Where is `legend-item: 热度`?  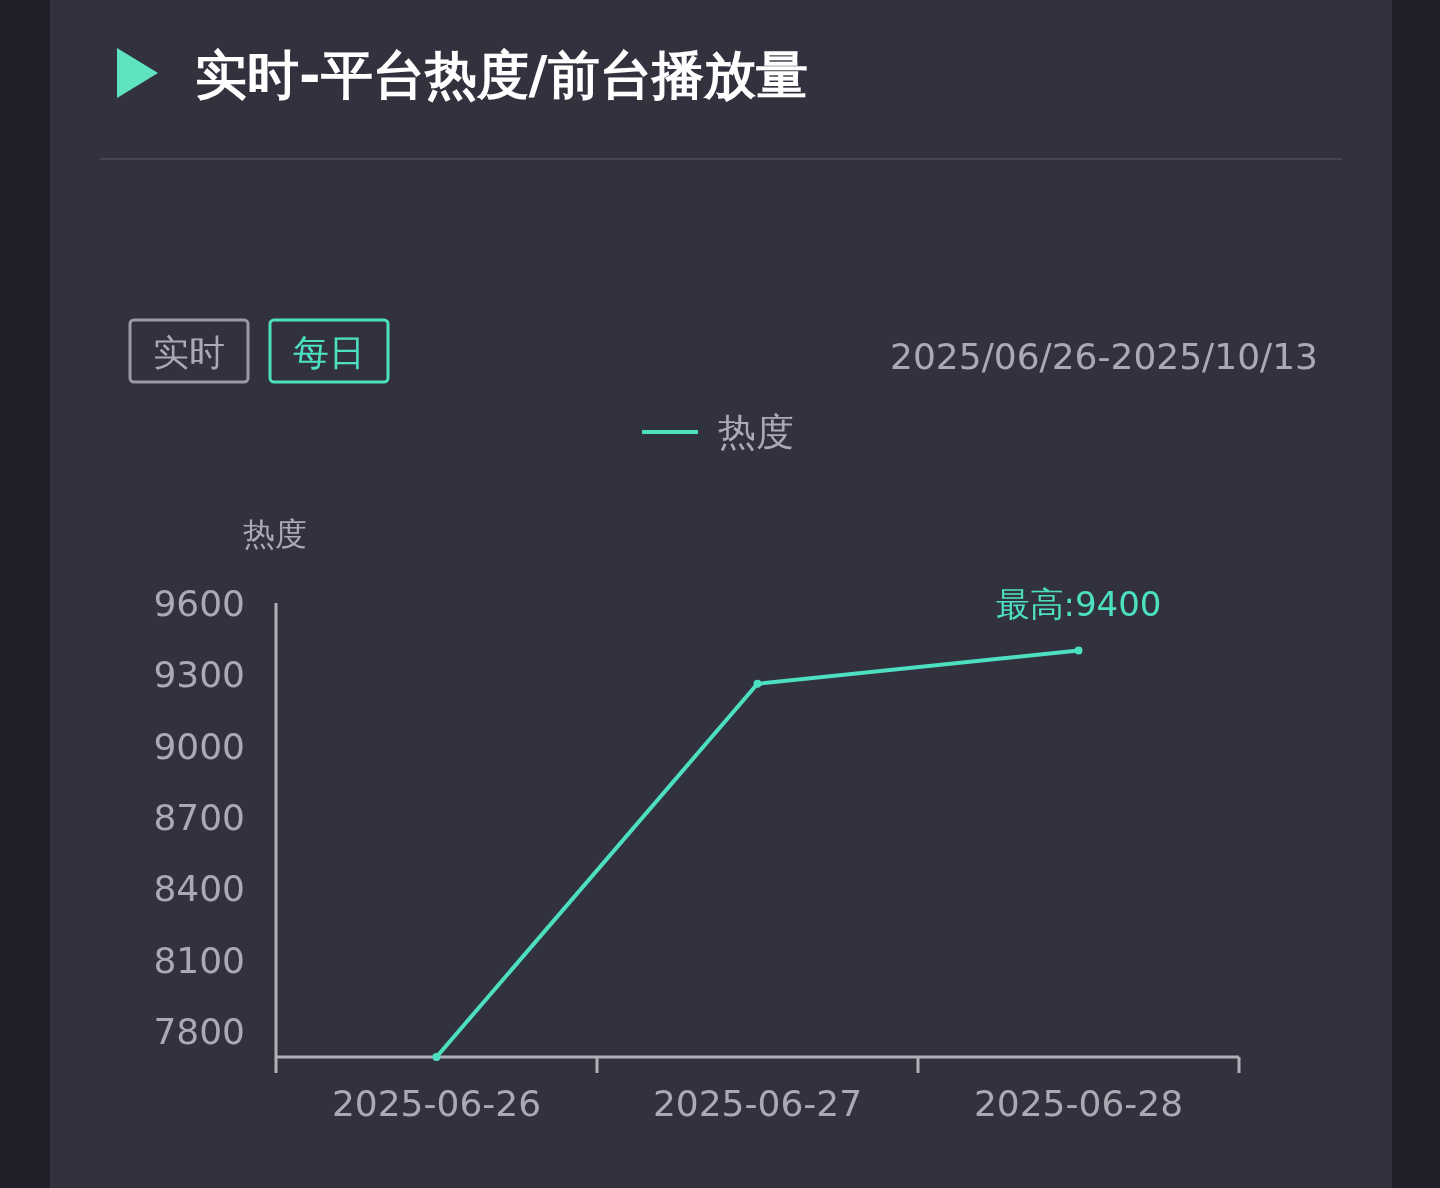
legend-item: 热度 is located at coordinates (718, 432).